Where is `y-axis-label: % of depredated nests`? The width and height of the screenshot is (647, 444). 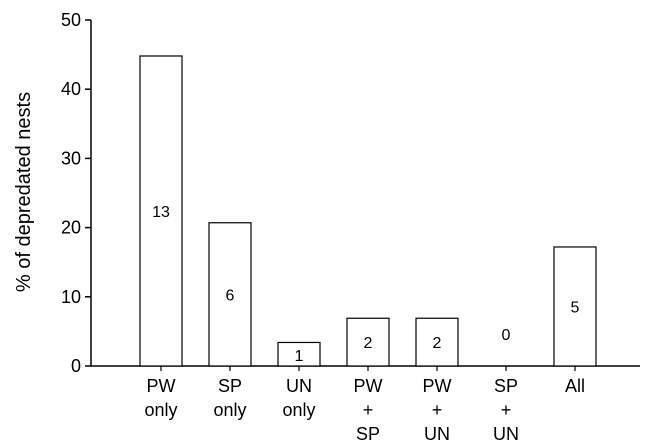
y-axis-label: % of depredated nests is located at coordinates (24, 192).